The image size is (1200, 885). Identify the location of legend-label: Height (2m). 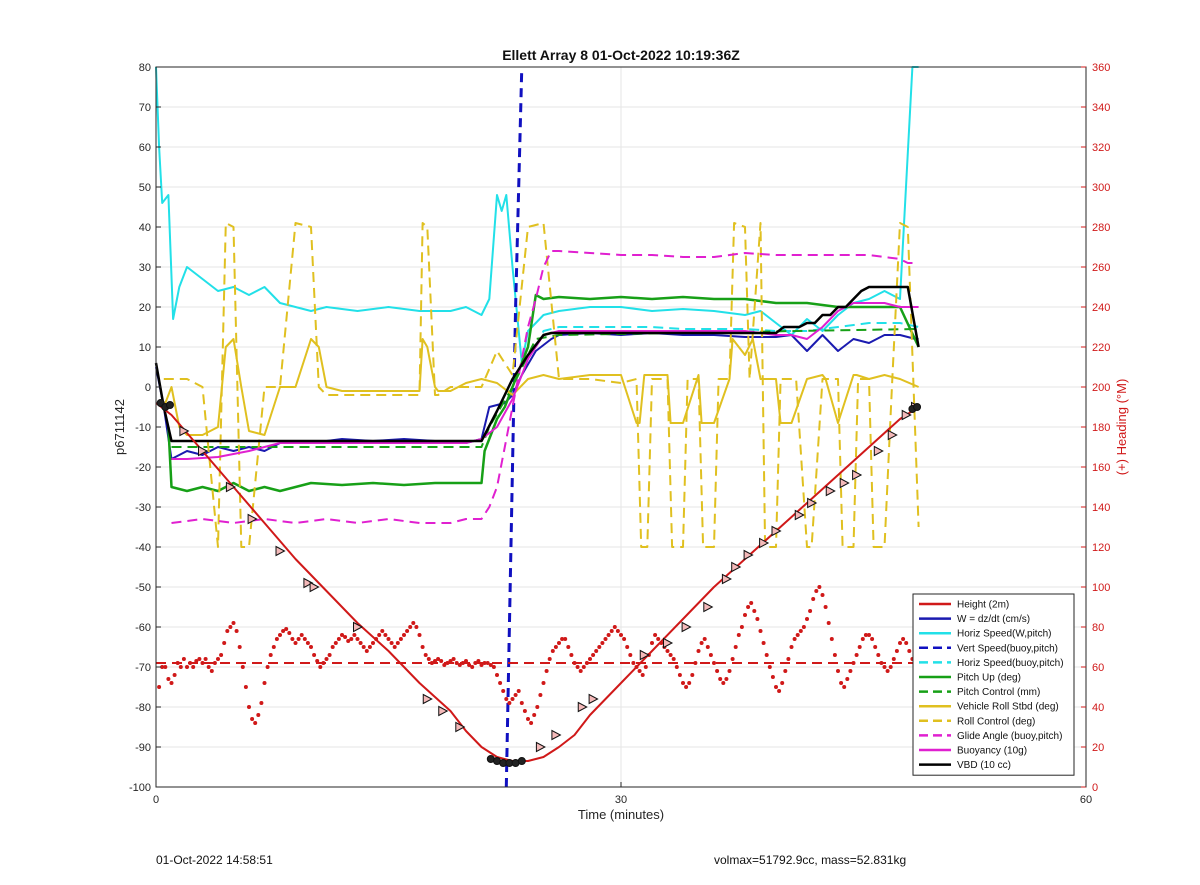
(983, 605).